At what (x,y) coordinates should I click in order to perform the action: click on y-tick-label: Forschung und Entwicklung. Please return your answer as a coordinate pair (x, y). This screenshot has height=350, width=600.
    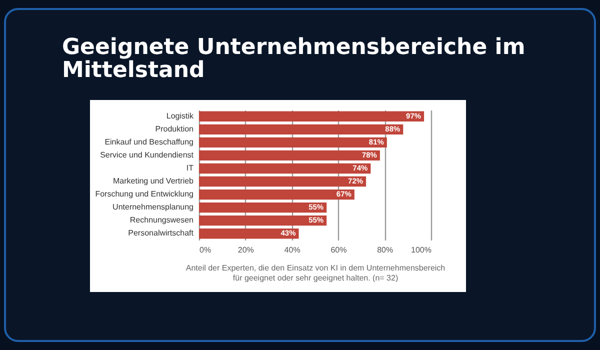
    Looking at the image, I should click on (144, 194).